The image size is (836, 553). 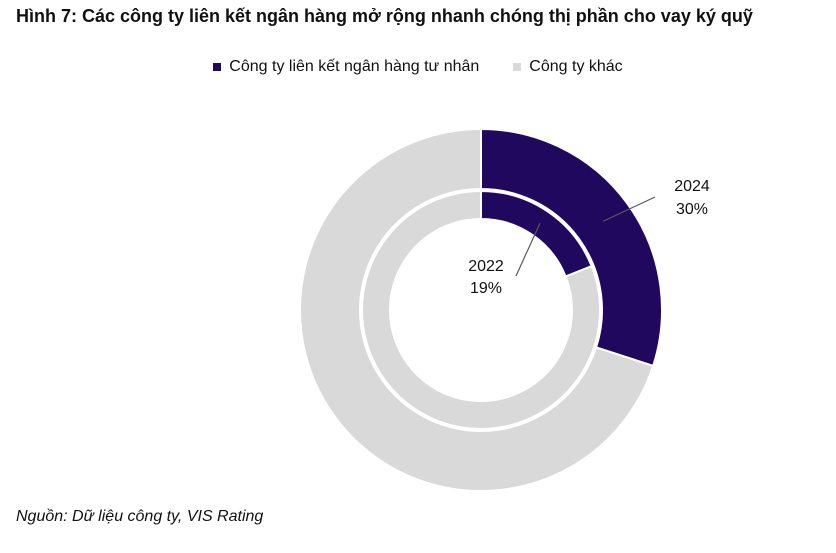 I want to click on legend-item-other: Công ty khác, so click(x=568, y=67).